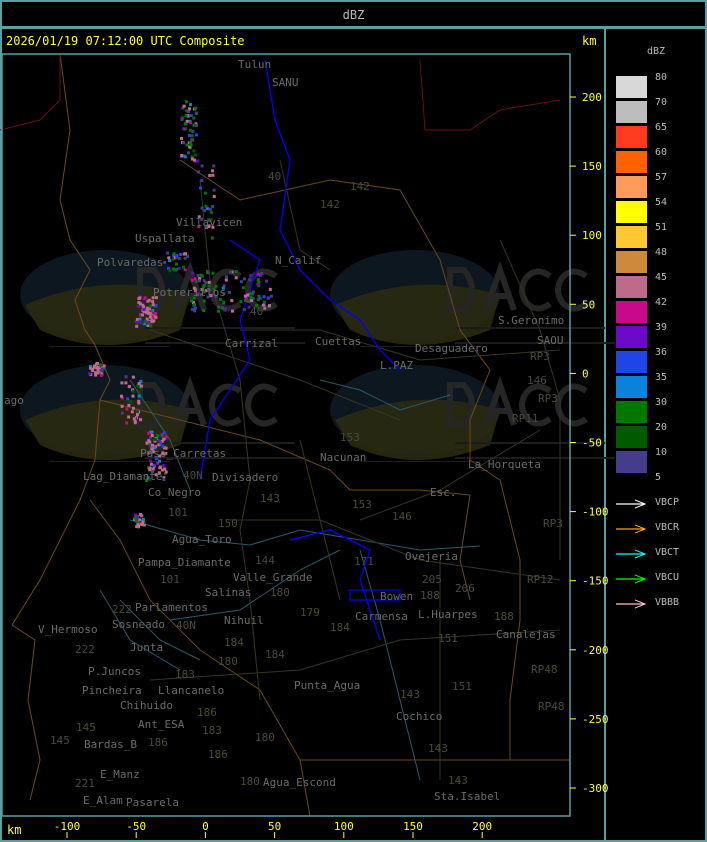  Describe the element at coordinates (661, 327) in the screenshot. I see `legend-value: 39` at that location.